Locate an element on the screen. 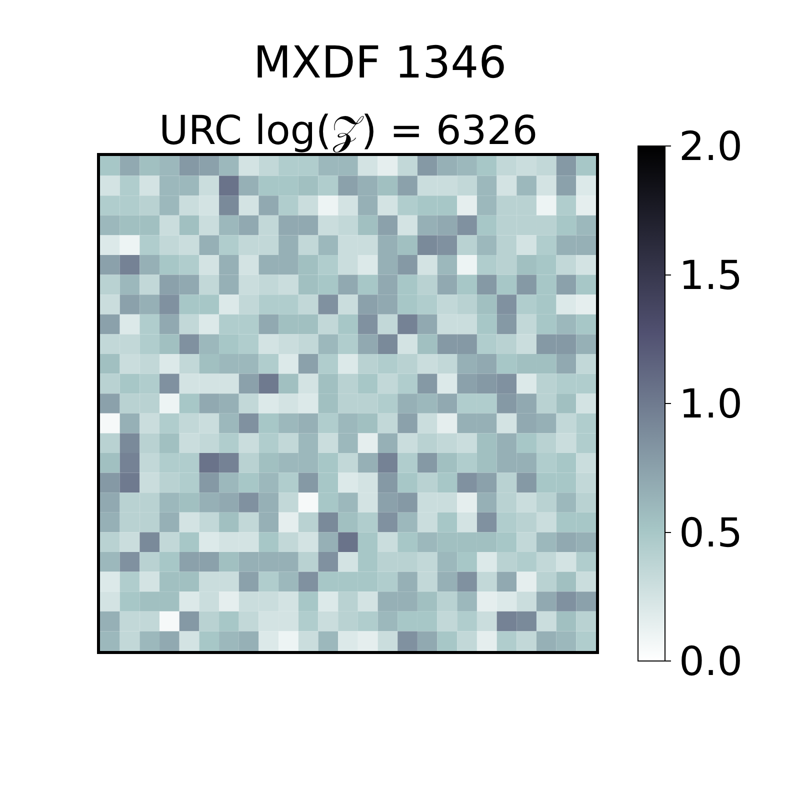 The height and width of the screenshot is (800, 800). chart-subtitle: URC log(𝒵) = 6326 is located at coordinates (348, 131).